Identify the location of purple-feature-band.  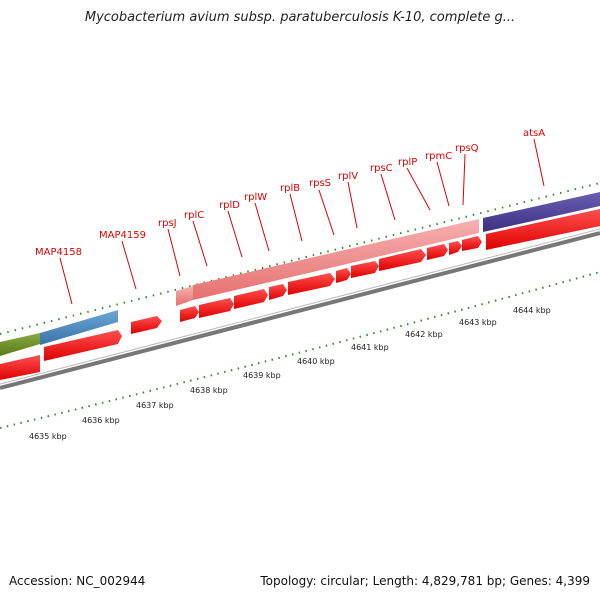
(541, 212).